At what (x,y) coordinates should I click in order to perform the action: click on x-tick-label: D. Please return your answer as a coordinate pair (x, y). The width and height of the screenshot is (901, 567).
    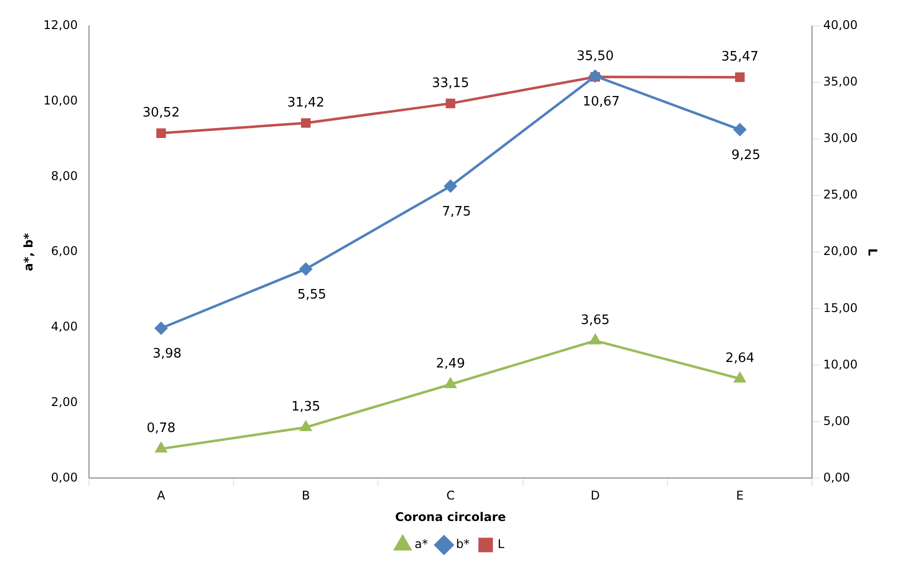
    Looking at the image, I should click on (595, 495).